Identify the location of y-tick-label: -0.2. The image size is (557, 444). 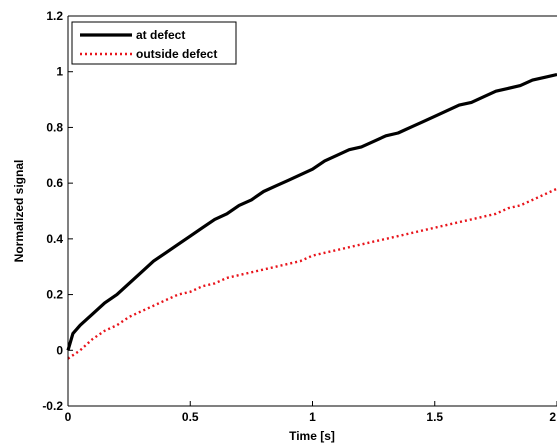
(52, 406).